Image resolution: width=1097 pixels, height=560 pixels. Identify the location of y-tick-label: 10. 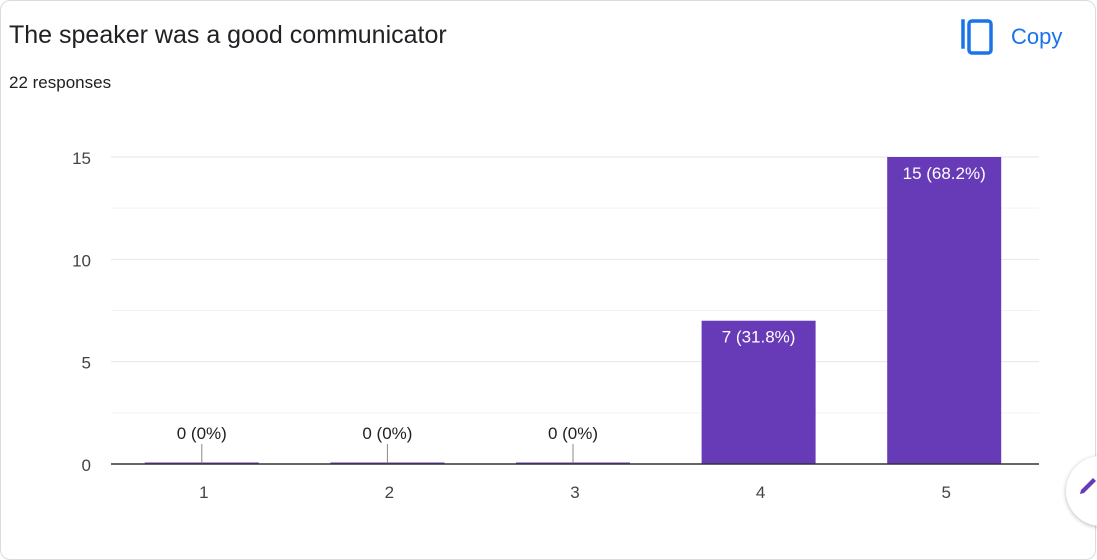
(81, 260).